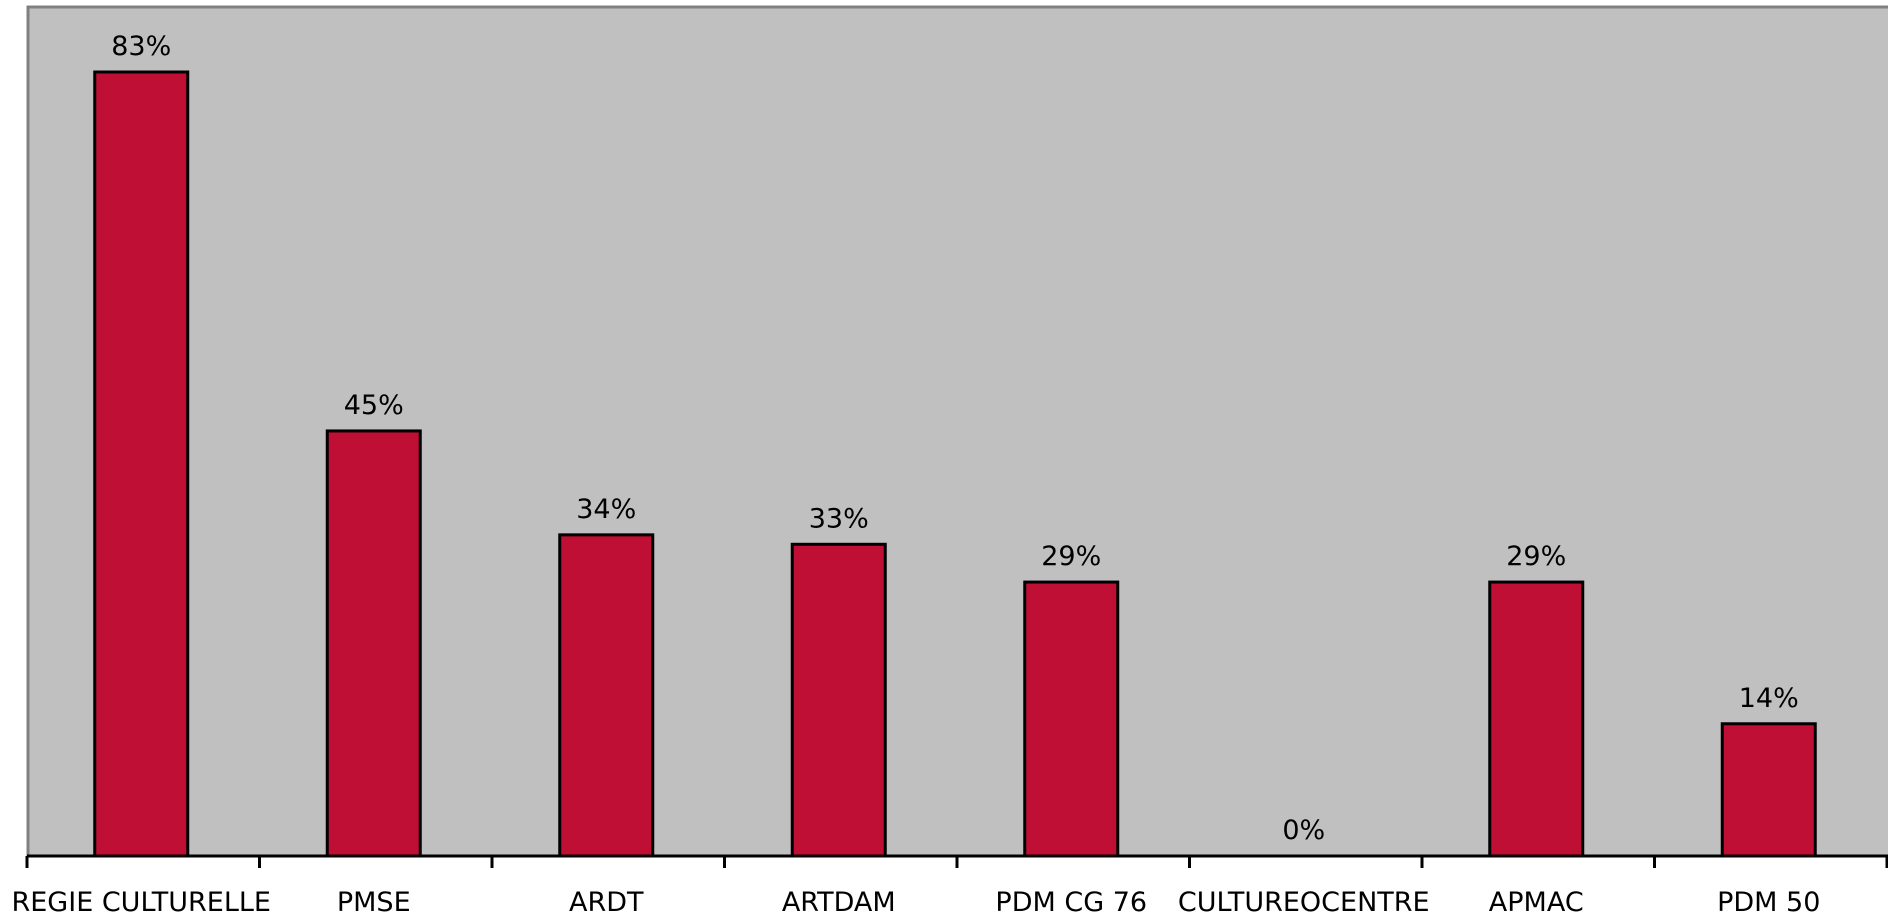 This screenshot has height=918, width=1888. Describe the element at coordinates (606, 509) in the screenshot. I see `value-label: 34%` at that location.